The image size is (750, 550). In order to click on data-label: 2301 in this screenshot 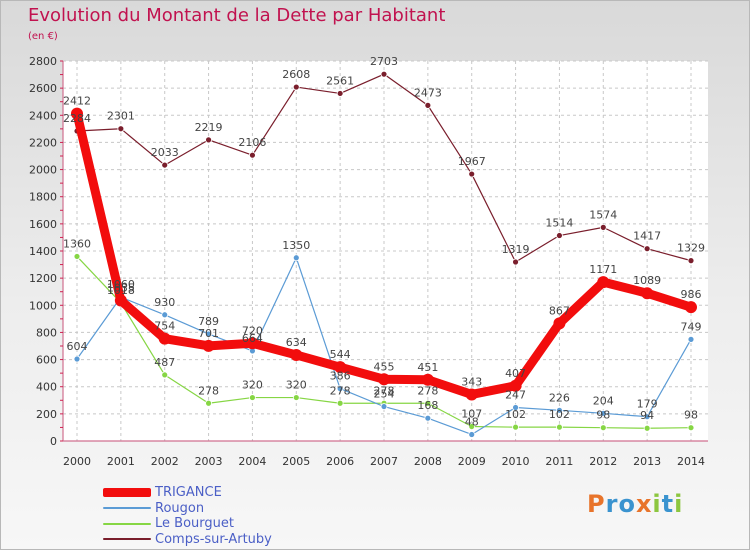, I will do `click(121, 116)`.